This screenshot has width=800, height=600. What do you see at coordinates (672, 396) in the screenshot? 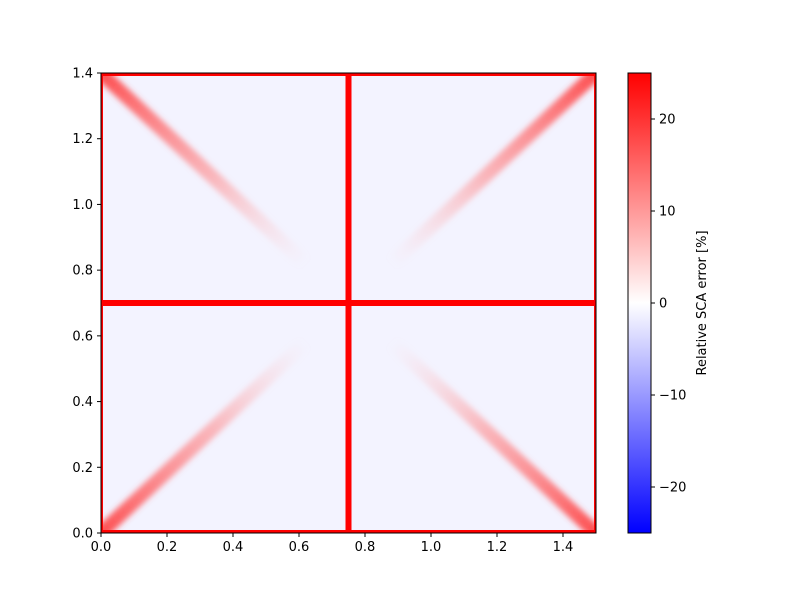
I see `colorbar-tick-label: −10` at bounding box center [672, 396].